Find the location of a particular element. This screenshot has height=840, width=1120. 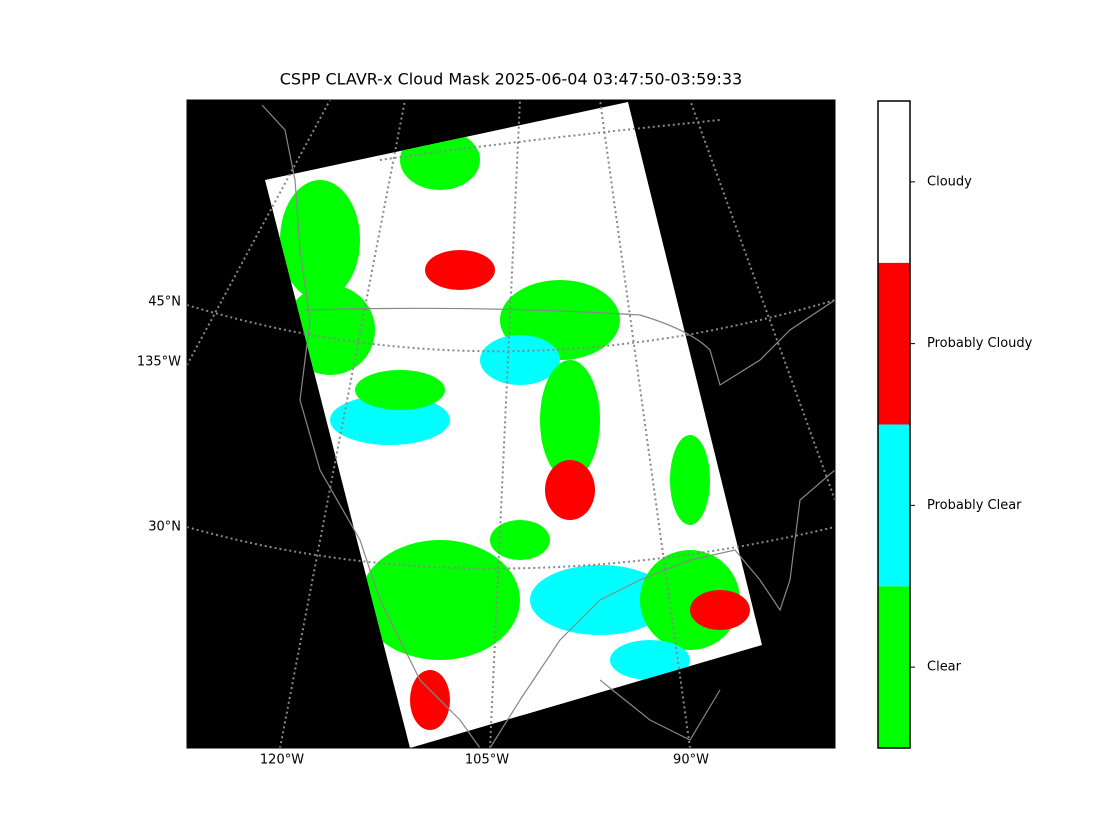

colorbar-label: Probably Cloudy is located at coordinates (980, 343).